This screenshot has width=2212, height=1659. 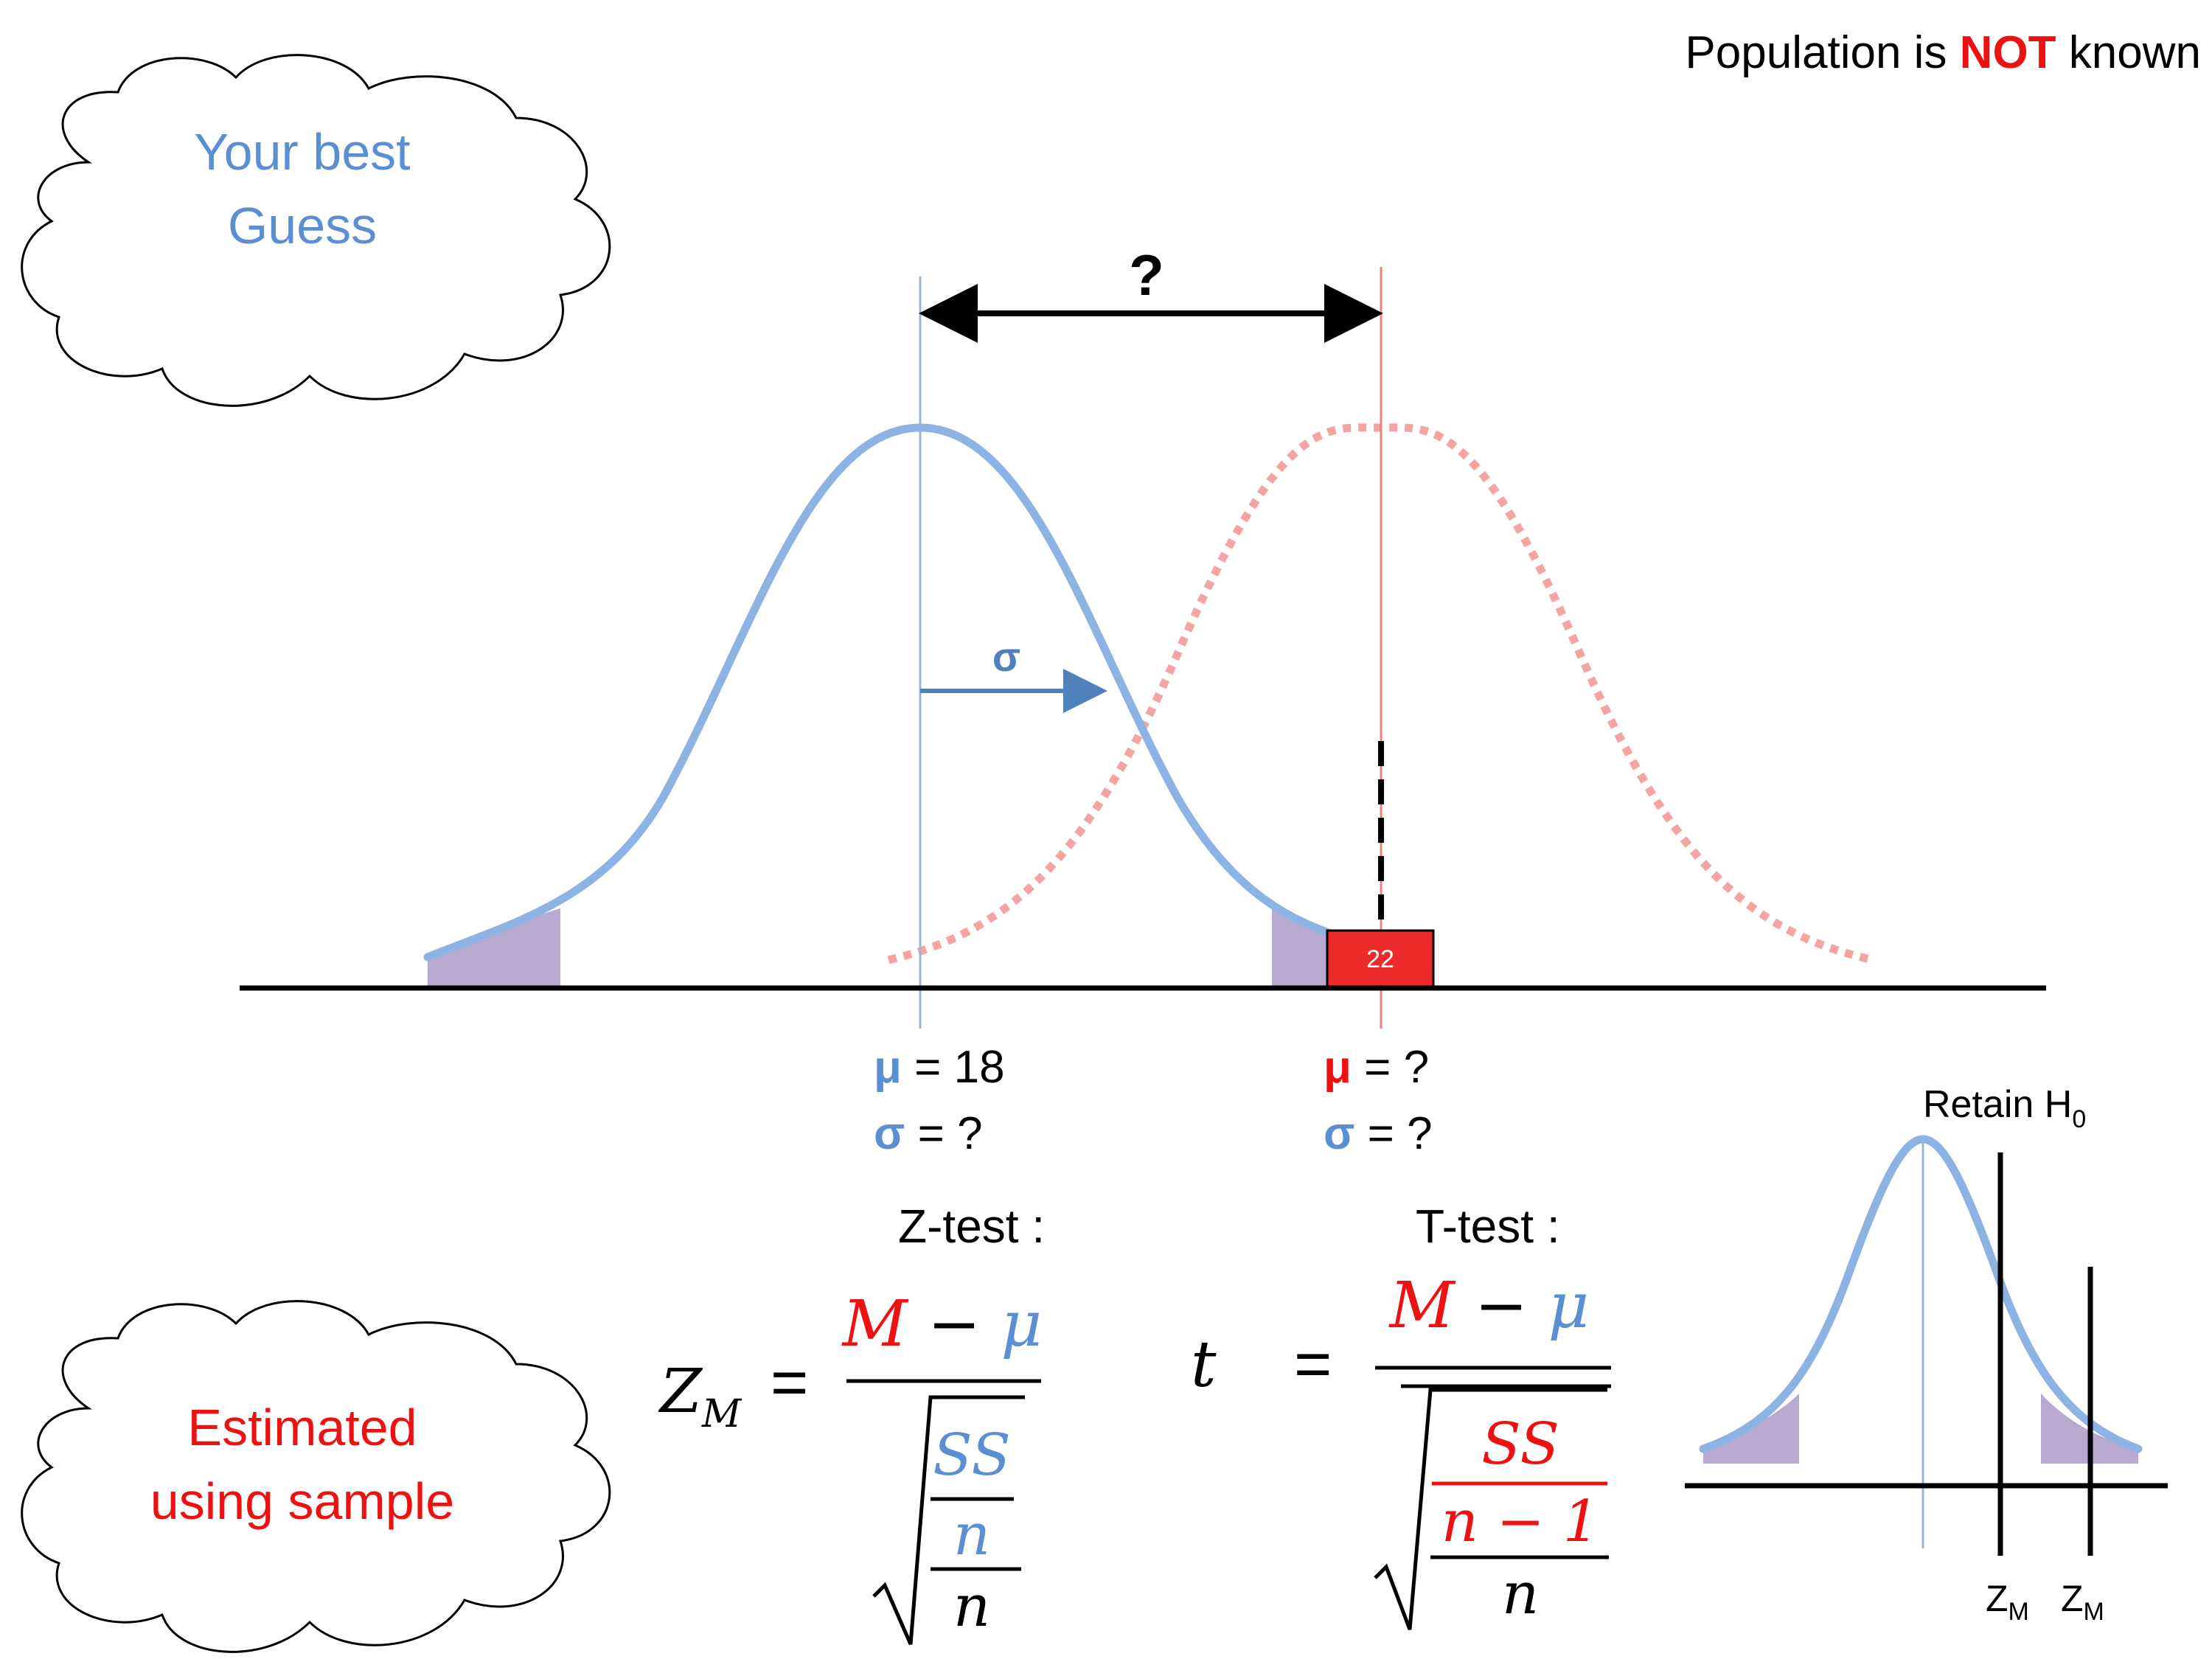 What do you see at coordinates (2004, 1108) in the screenshot?
I see `inset-title: Retain H0` at bounding box center [2004, 1108].